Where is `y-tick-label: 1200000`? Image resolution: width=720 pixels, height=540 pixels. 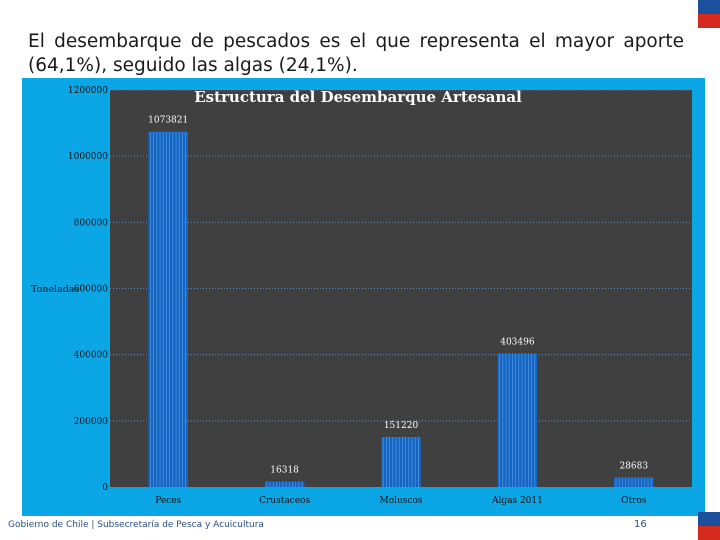
y-tick-label: 1200000 is located at coordinates (88, 91).